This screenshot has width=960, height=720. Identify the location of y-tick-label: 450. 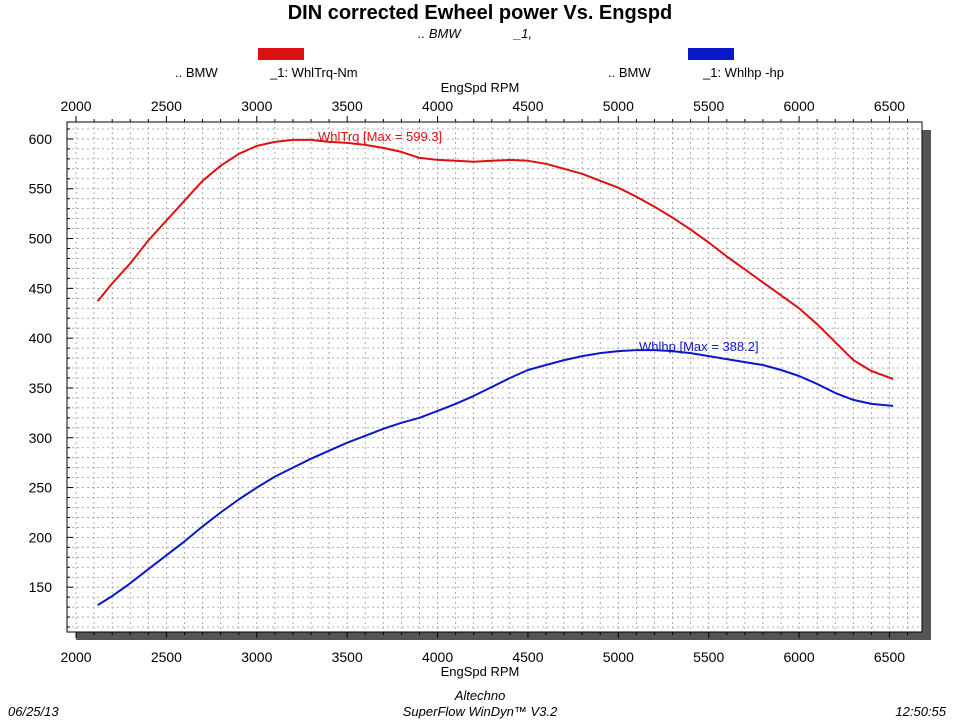
(41, 288).